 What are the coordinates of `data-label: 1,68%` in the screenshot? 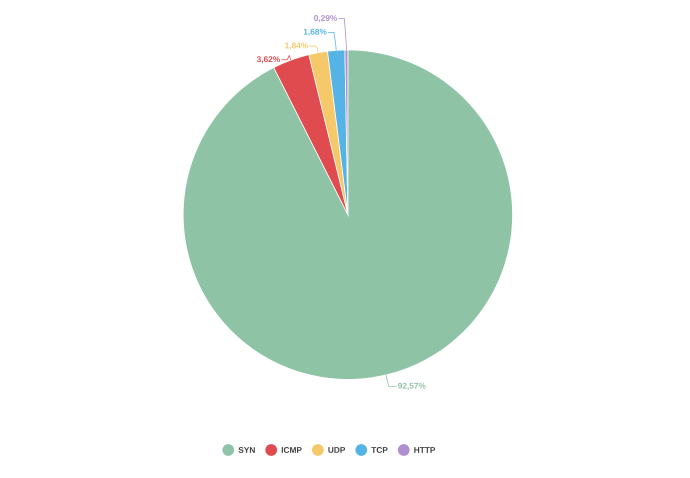 It's located at (315, 32).